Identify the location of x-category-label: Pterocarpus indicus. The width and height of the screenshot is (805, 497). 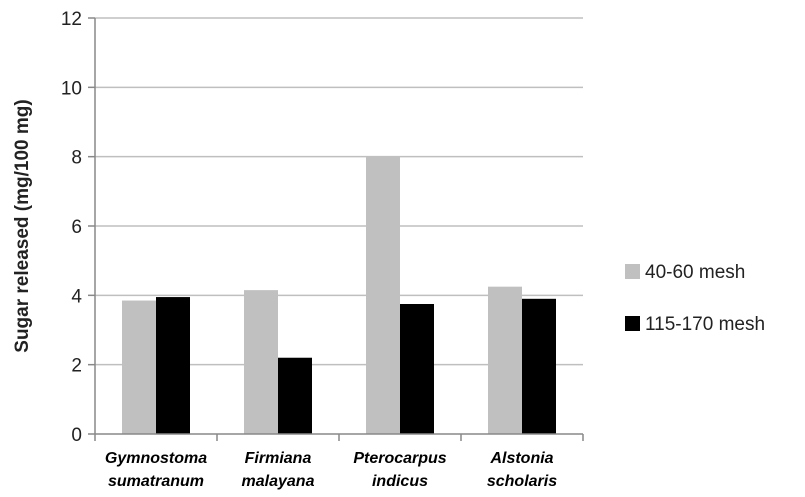
(399, 470).